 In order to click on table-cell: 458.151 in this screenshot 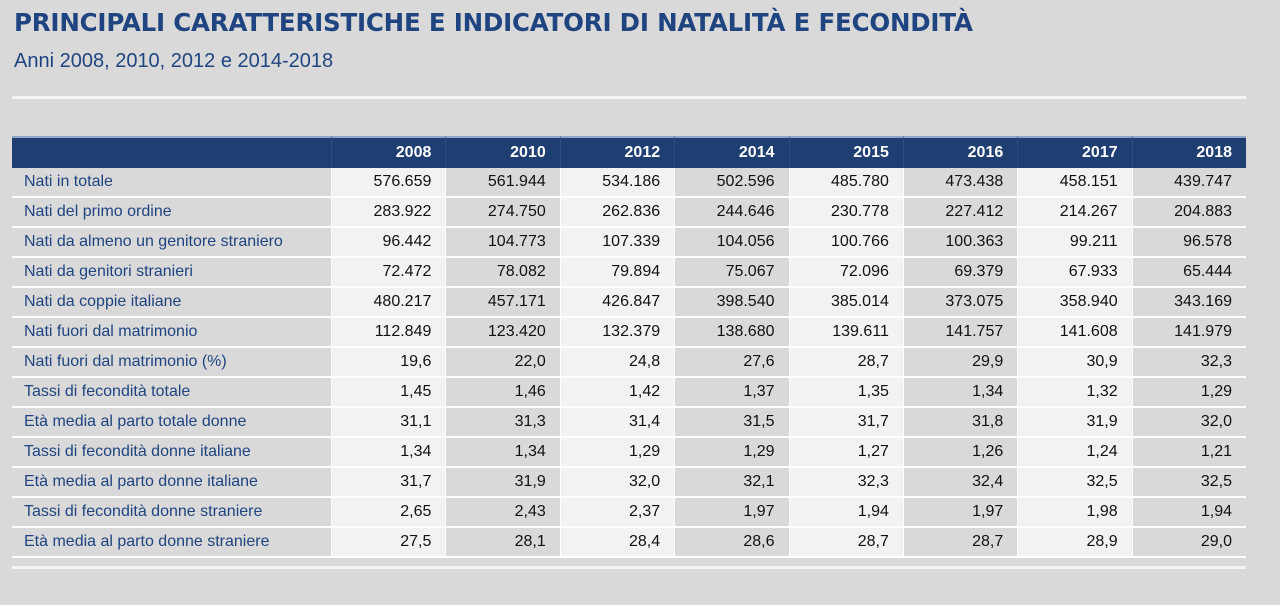, I will do `click(1074, 183)`.